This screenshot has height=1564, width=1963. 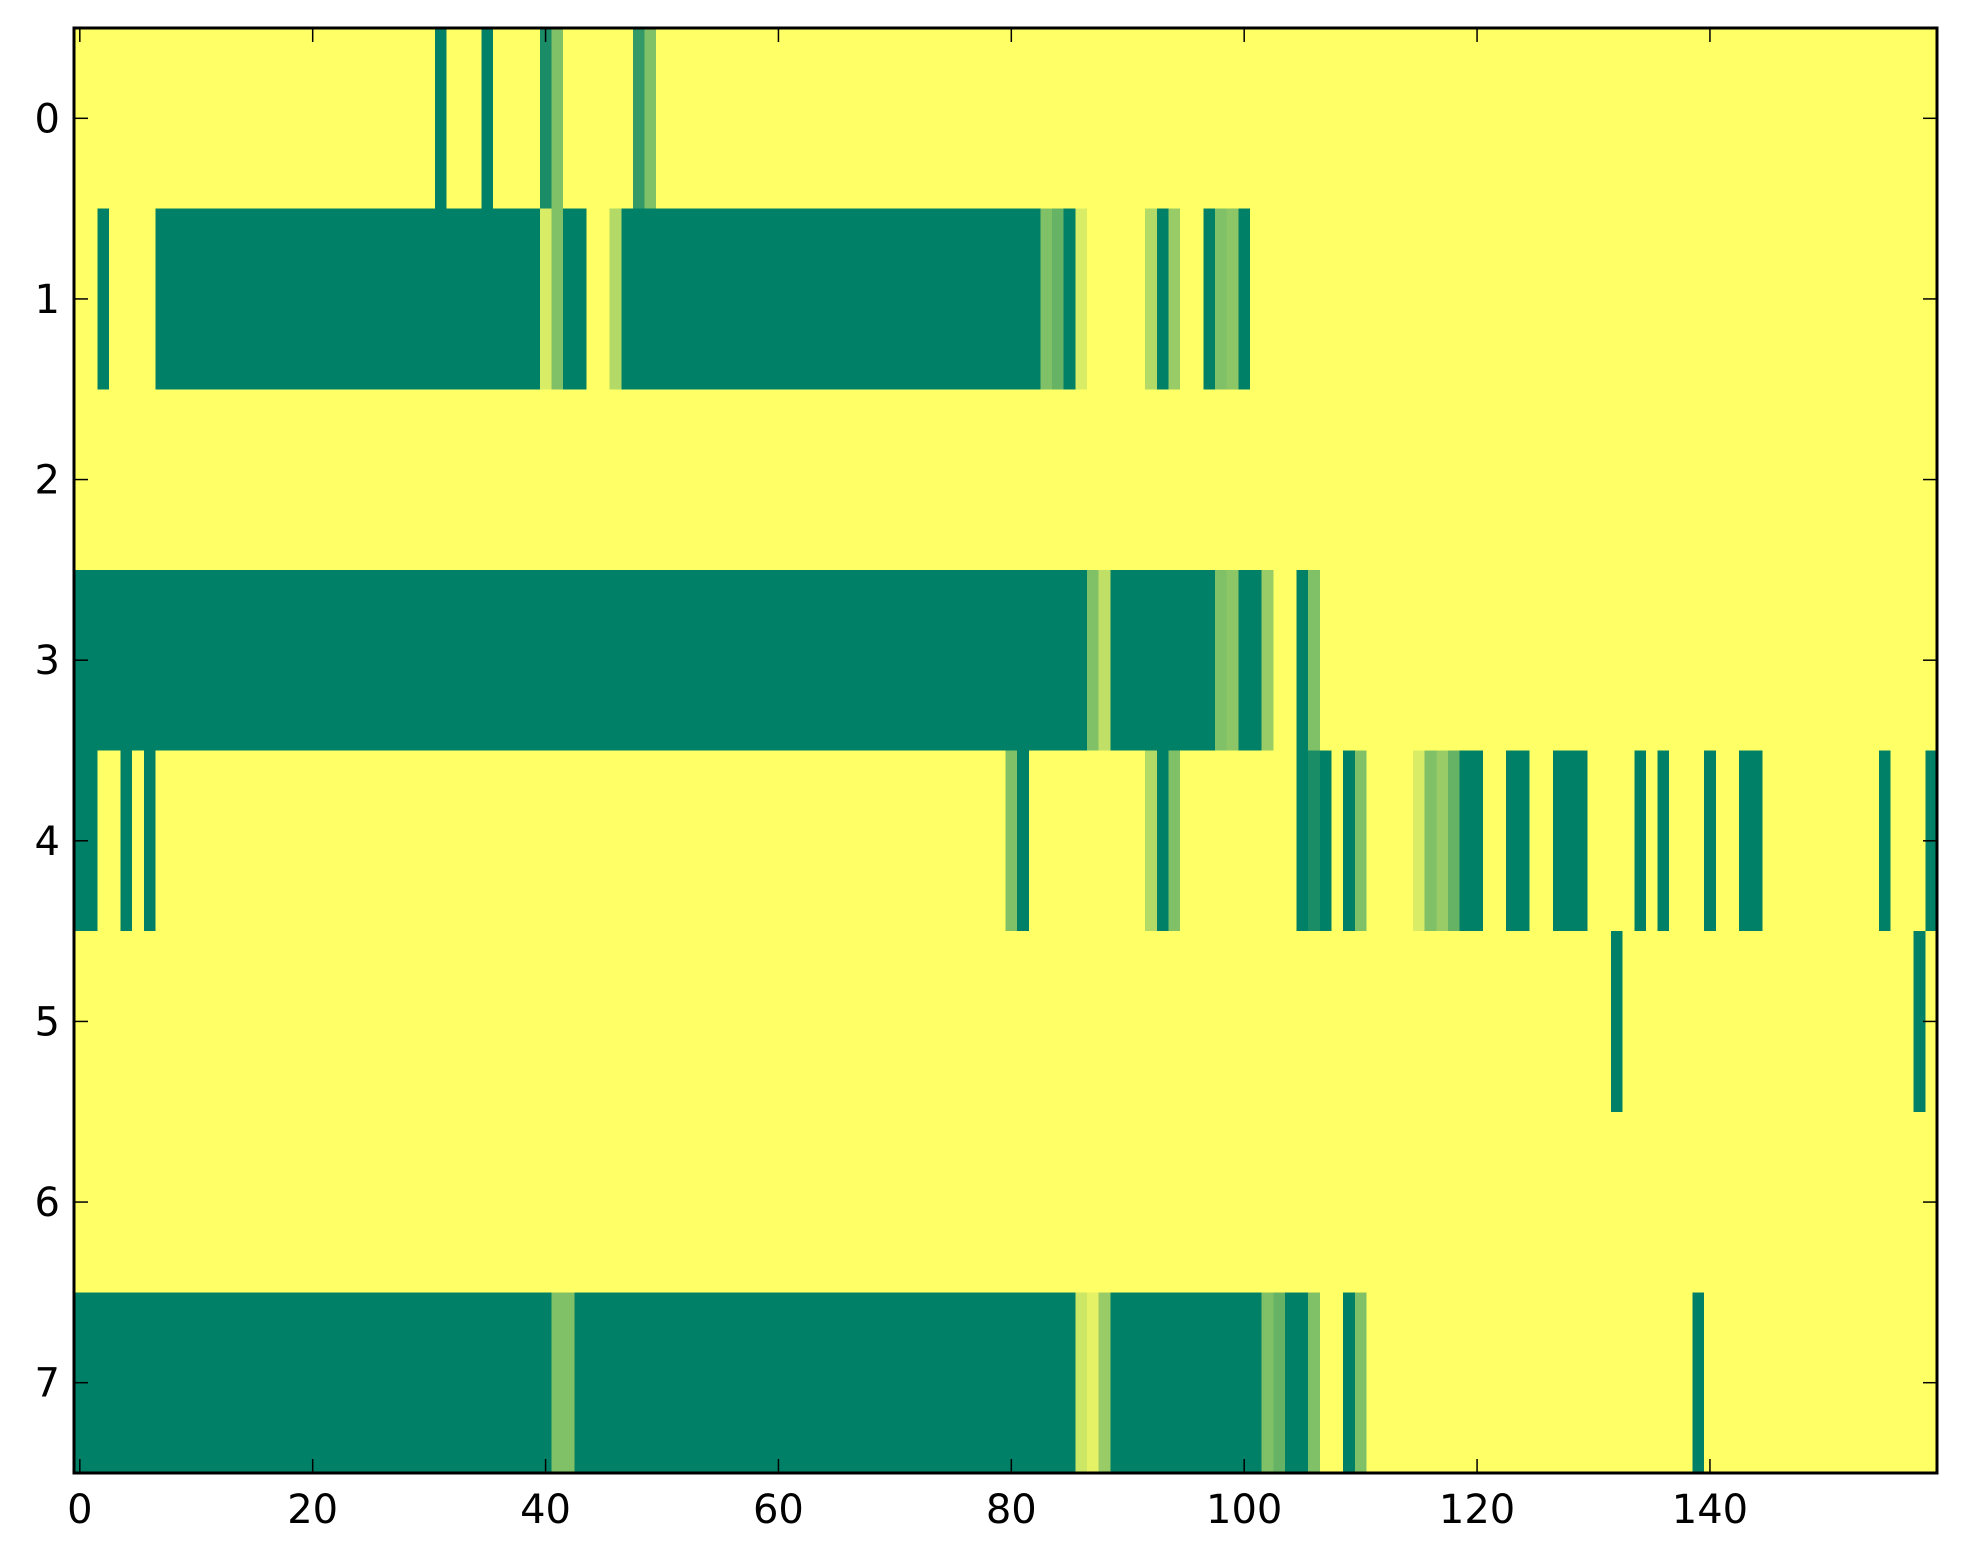 What do you see at coordinates (1244, 1510) in the screenshot?
I see `x-tick-label: 100` at bounding box center [1244, 1510].